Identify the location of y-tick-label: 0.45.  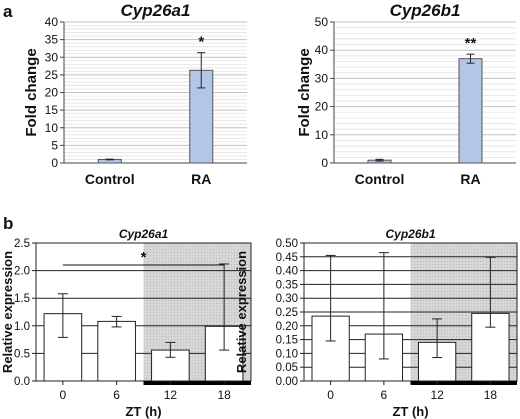
(287, 258).